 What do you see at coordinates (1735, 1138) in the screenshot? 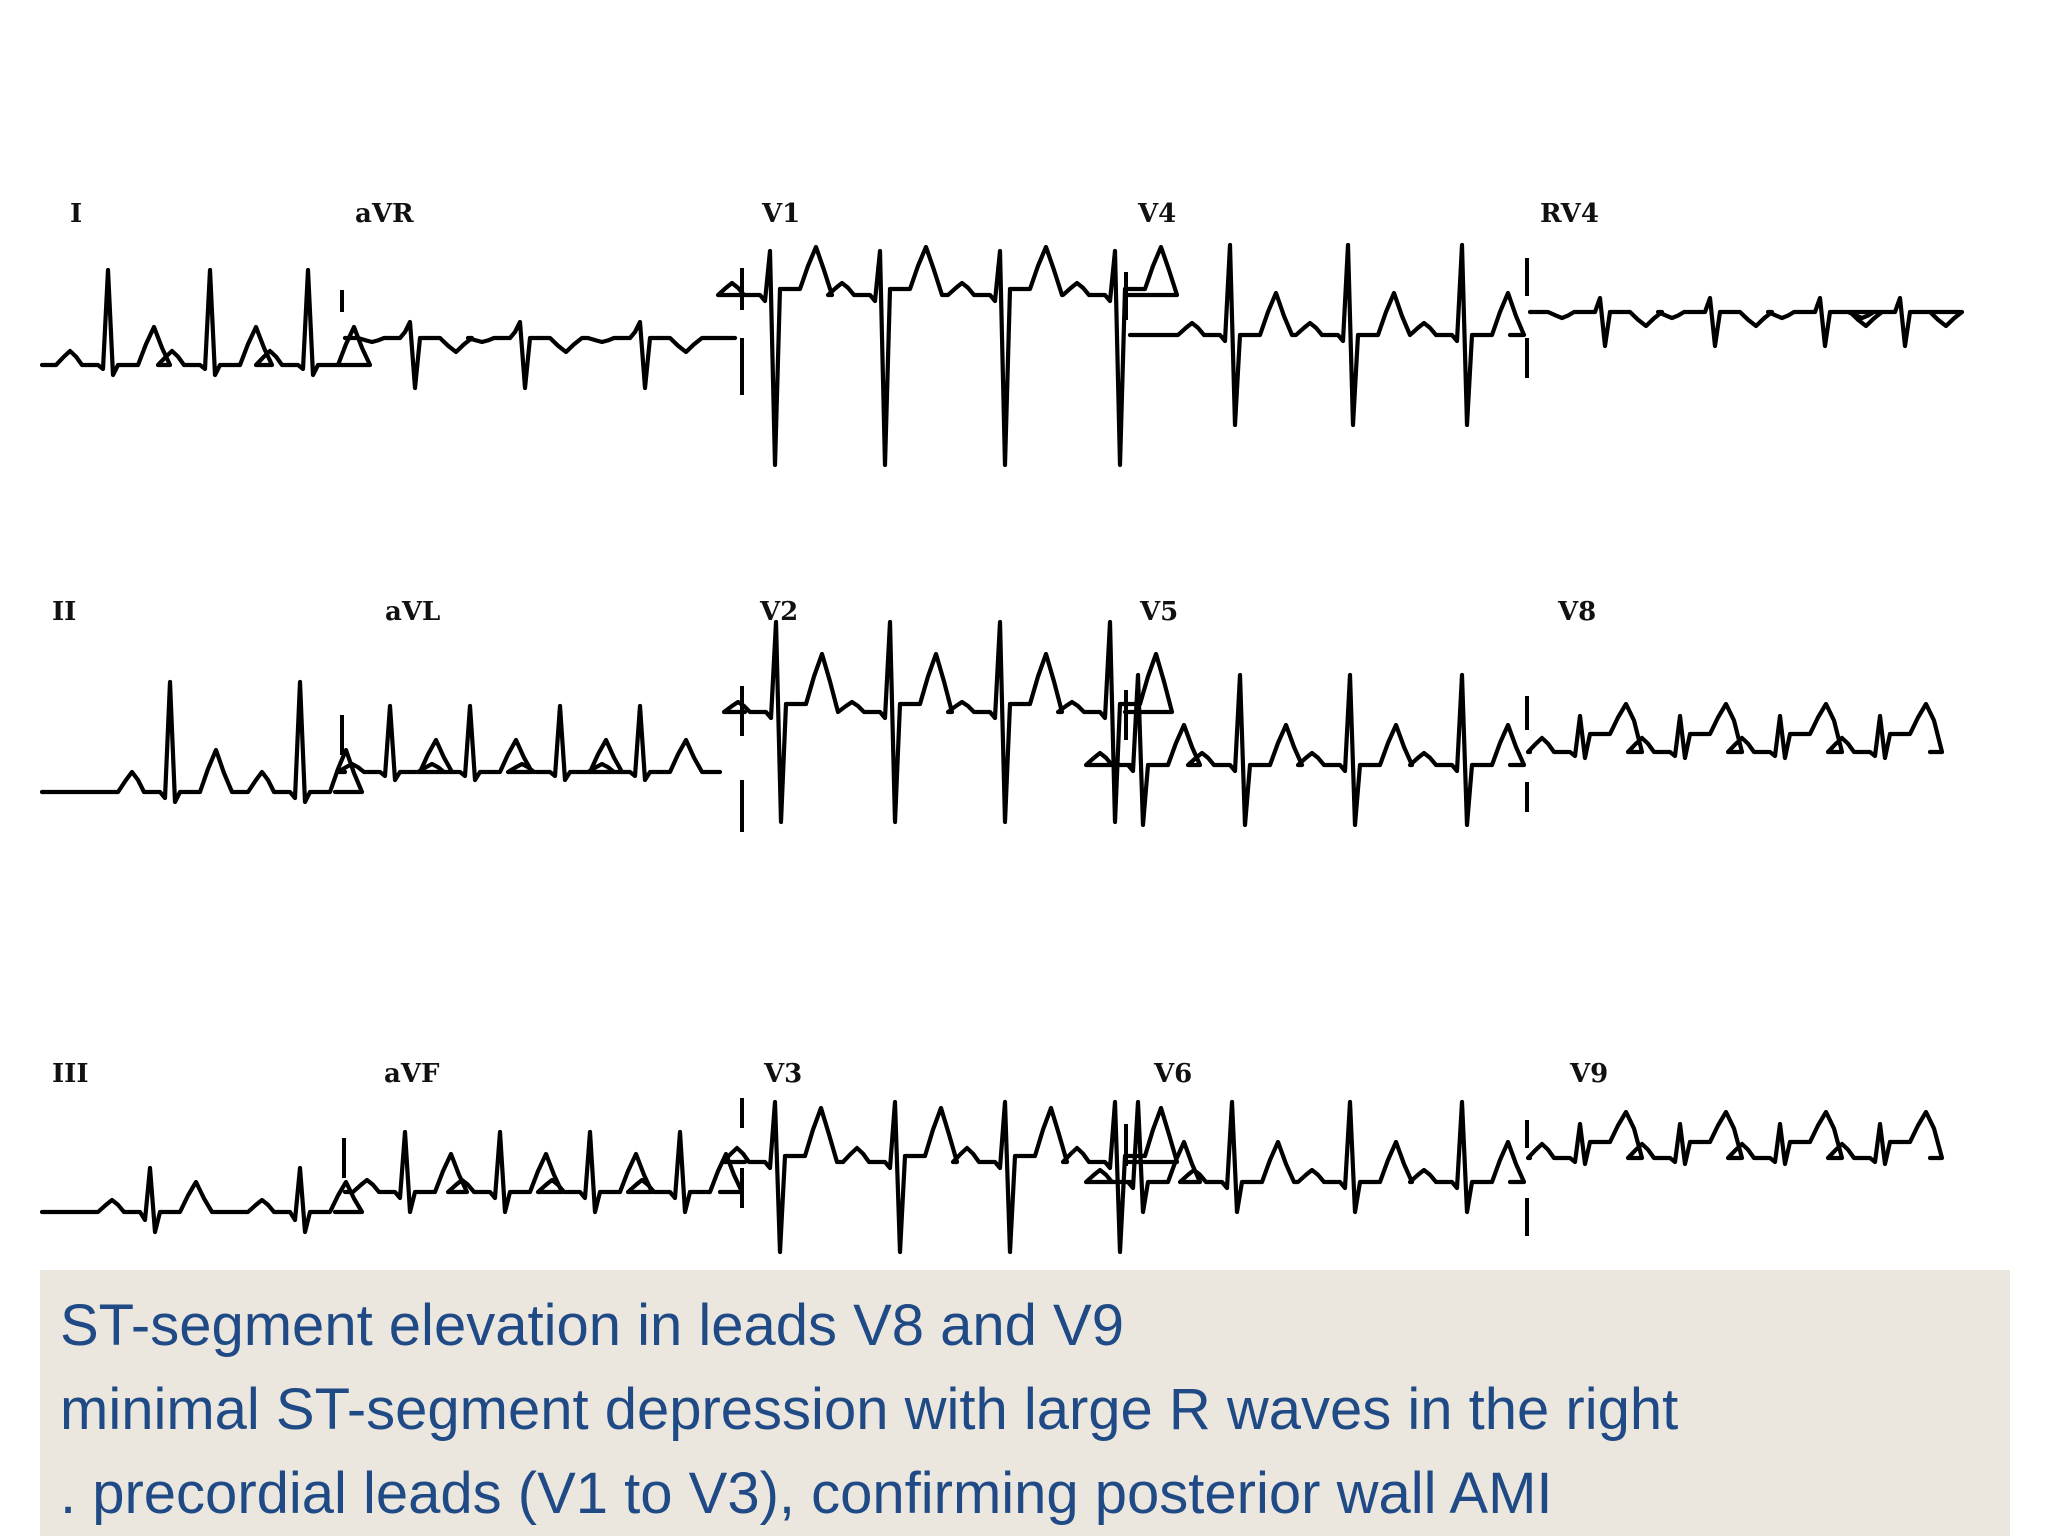
I see `trace-V9` at bounding box center [1735, 1138].